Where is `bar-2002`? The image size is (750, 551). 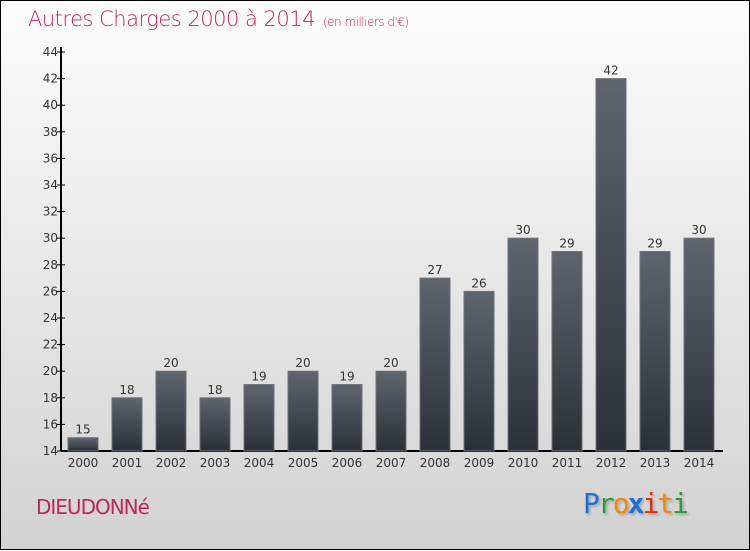 bar-2002 is located at coordinates (171, 411).